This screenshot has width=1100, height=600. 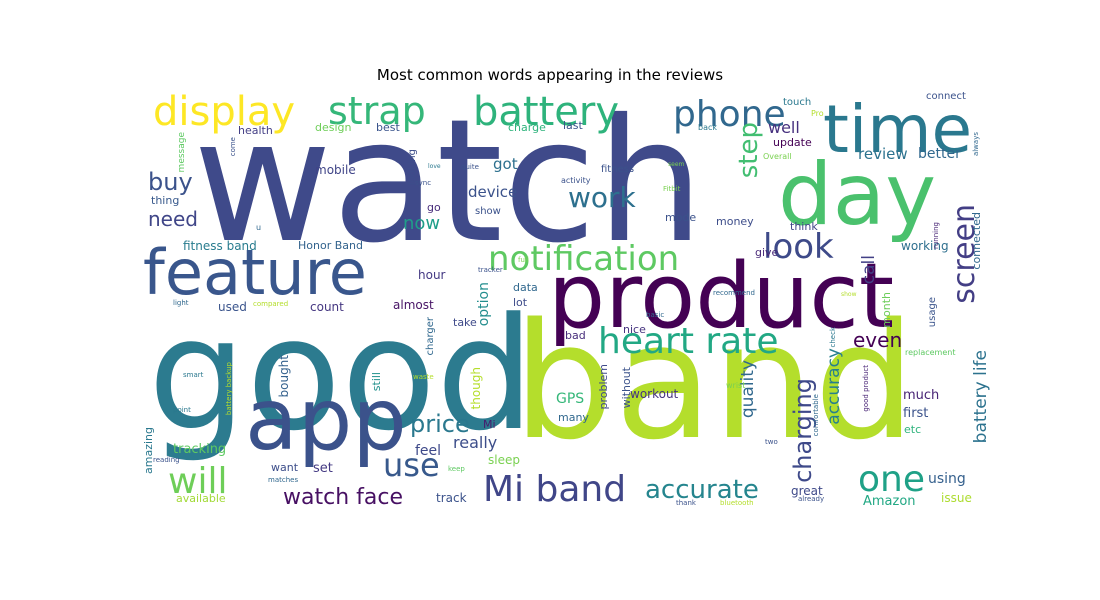 I want to click on word-thing: thing, so click(x=165, y=200).